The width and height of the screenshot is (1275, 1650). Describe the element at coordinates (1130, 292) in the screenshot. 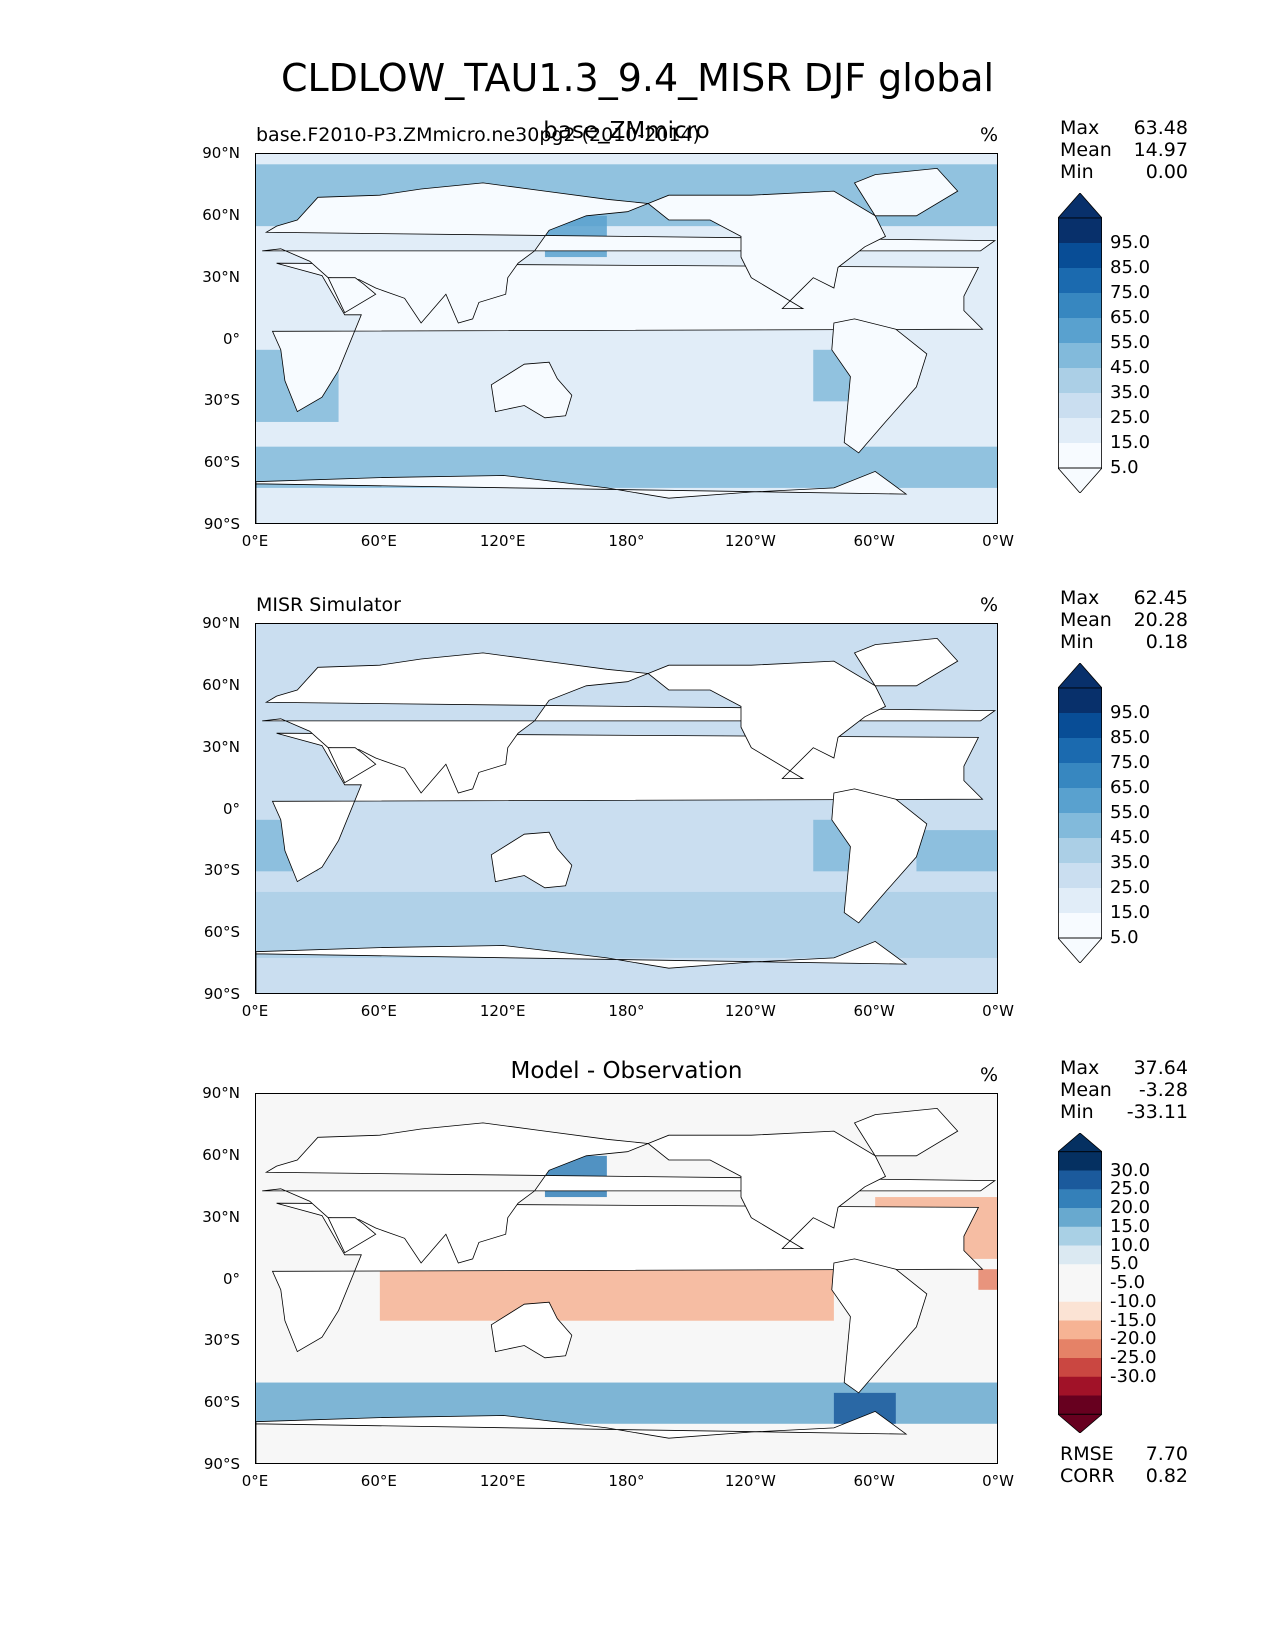

I see `colorbar-label: 75.0` at that location.